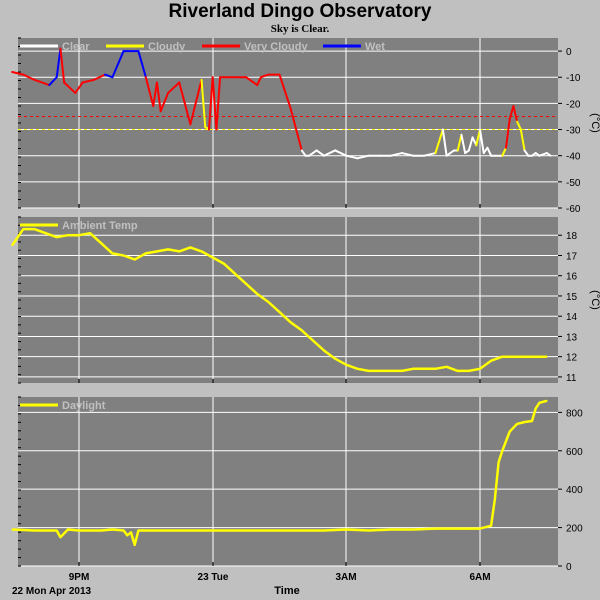 The image size is (600, 600). I want to click on legend-label: Daylight, so click(84, 406).